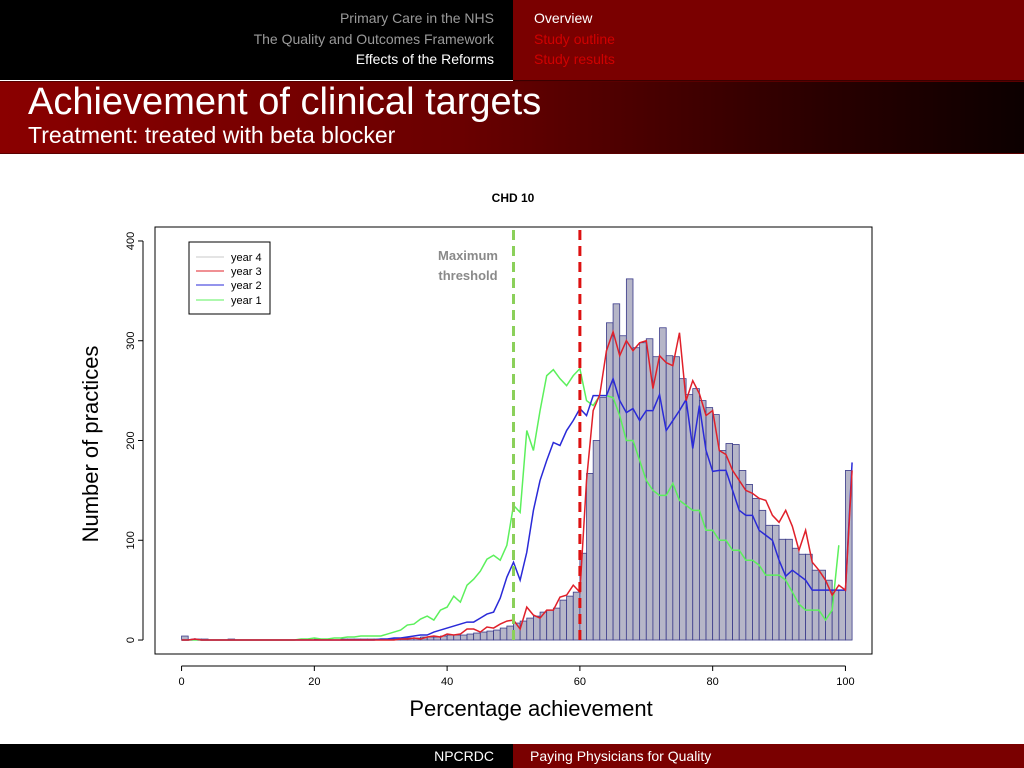 This screenshot has height=768, width=1024. Describe the element at coordinates (530, 708) in the screenshot. I see `x-axis-label: Percentage achievement` at that location.